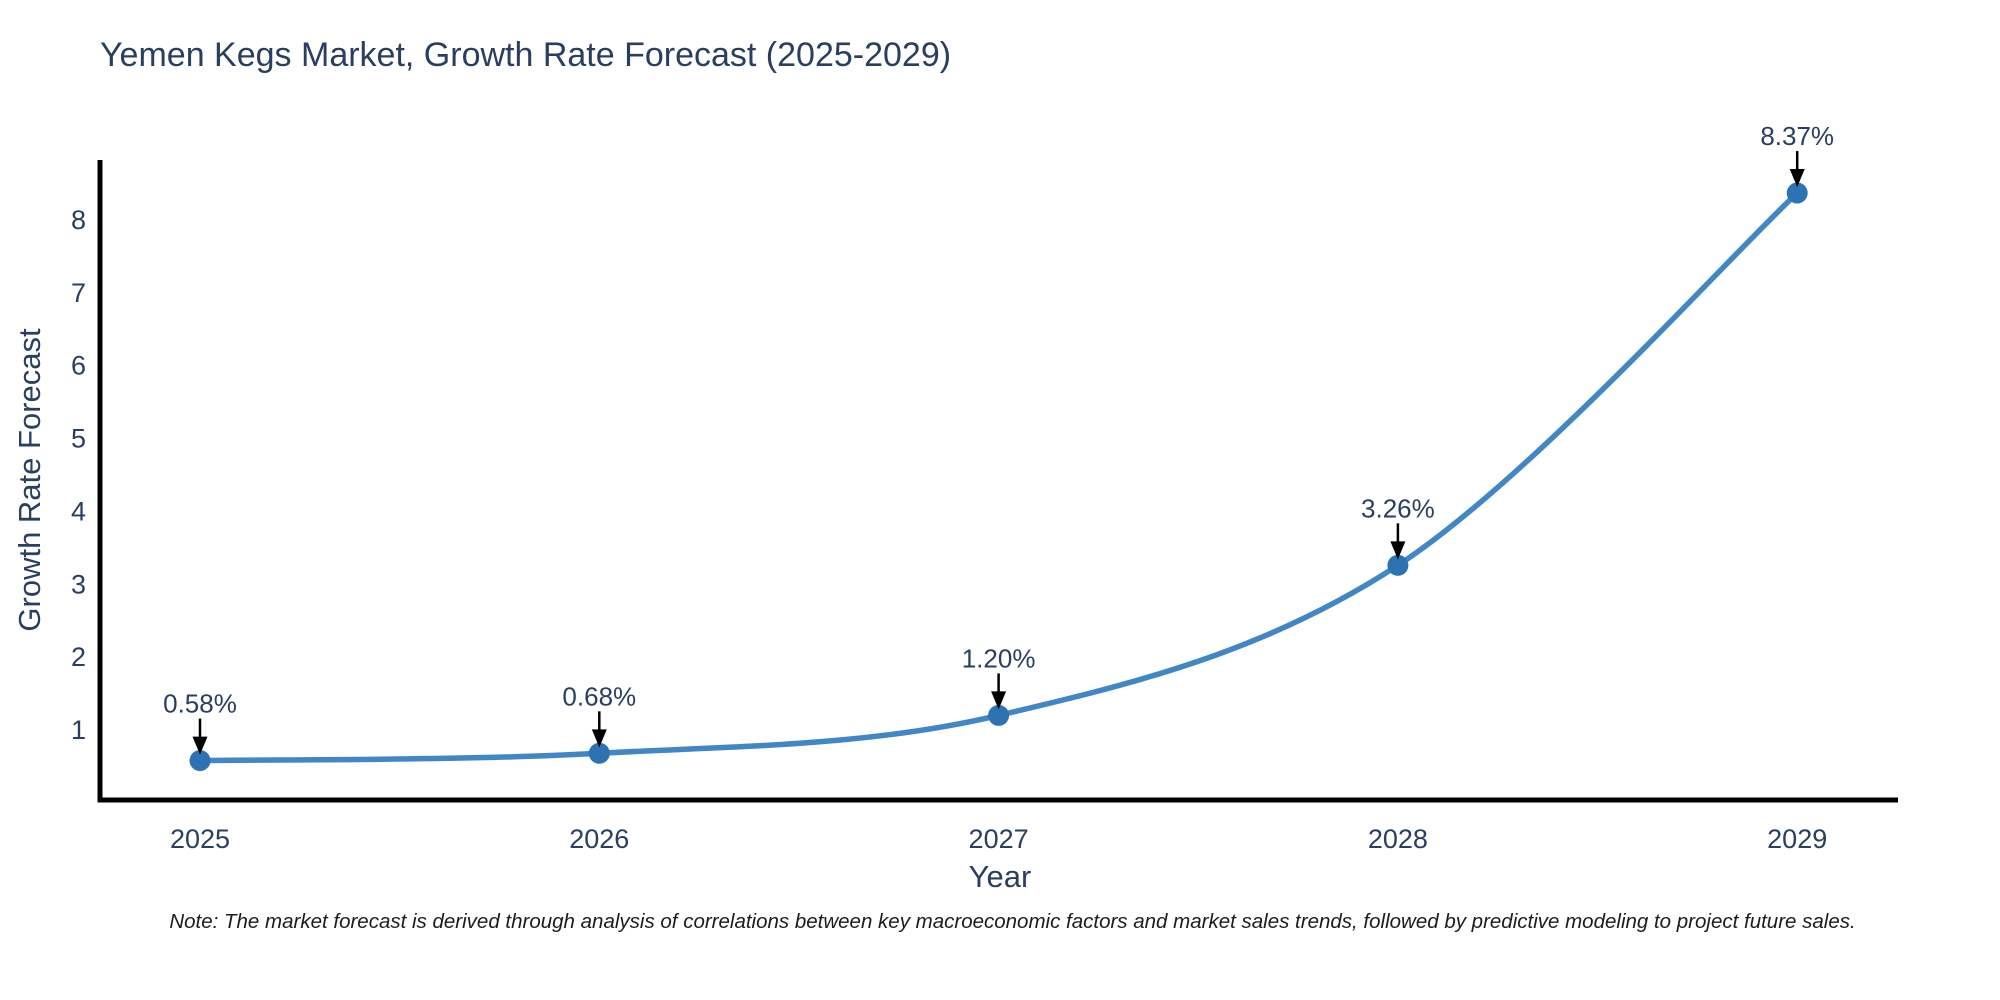  Describe the element at coordinates (1398, 839) in the screenshot. I see `x-tick-label: 2028` at that location.